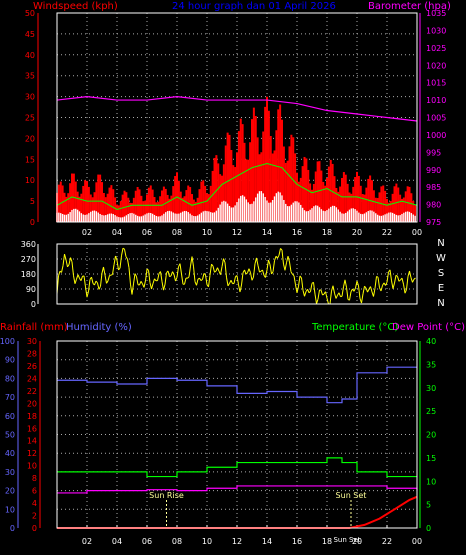 This screenshot has width=466, height=555. I want to click on windspeed-tick-label: 20, so click(30, 138).